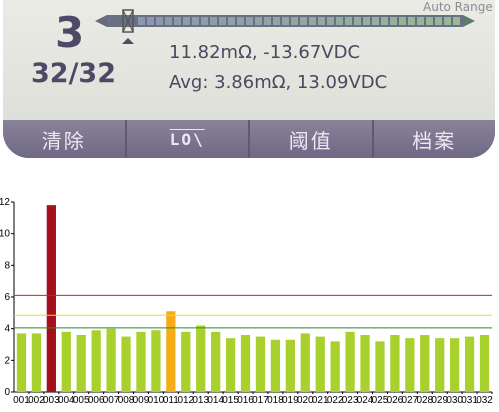 This screenshot has width=499, height=412. I want to click on x-tick-label: 030, so click(454, 400).